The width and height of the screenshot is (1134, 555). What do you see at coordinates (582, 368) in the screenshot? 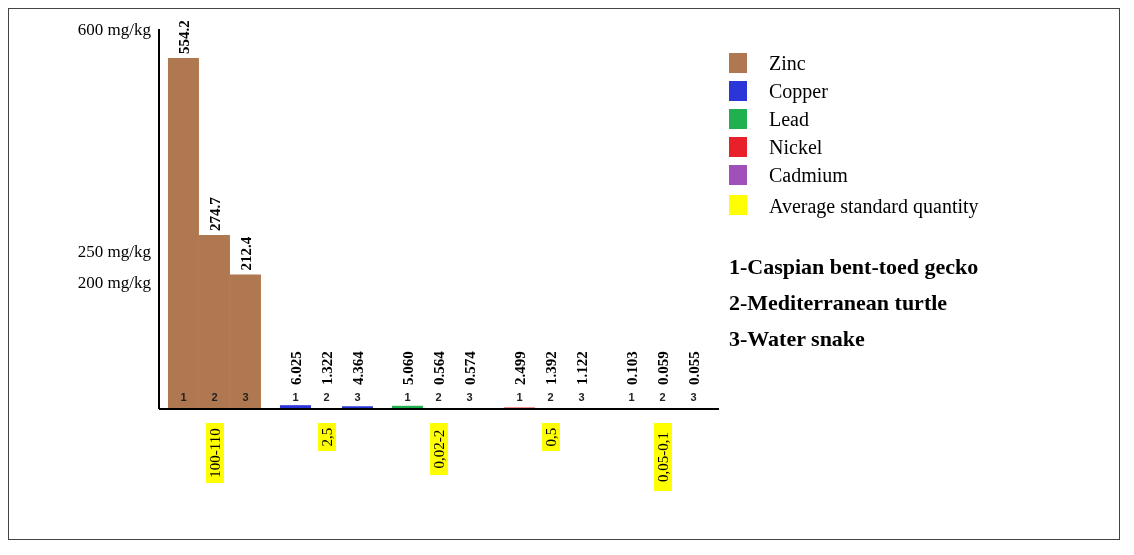
I see `data-label: 1.122` at bounding box center [582, 368].